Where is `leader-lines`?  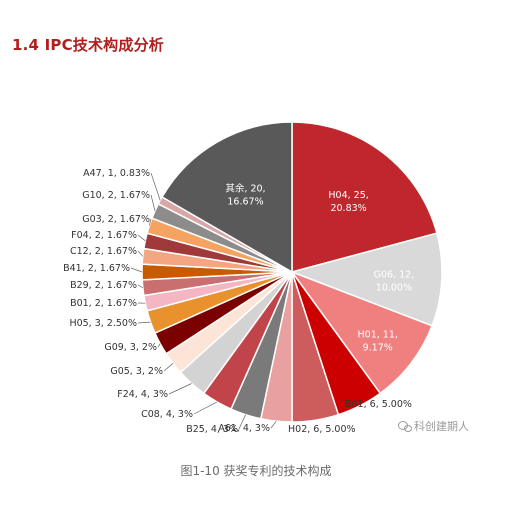
leader-lines is located at coordinates (203, 301).